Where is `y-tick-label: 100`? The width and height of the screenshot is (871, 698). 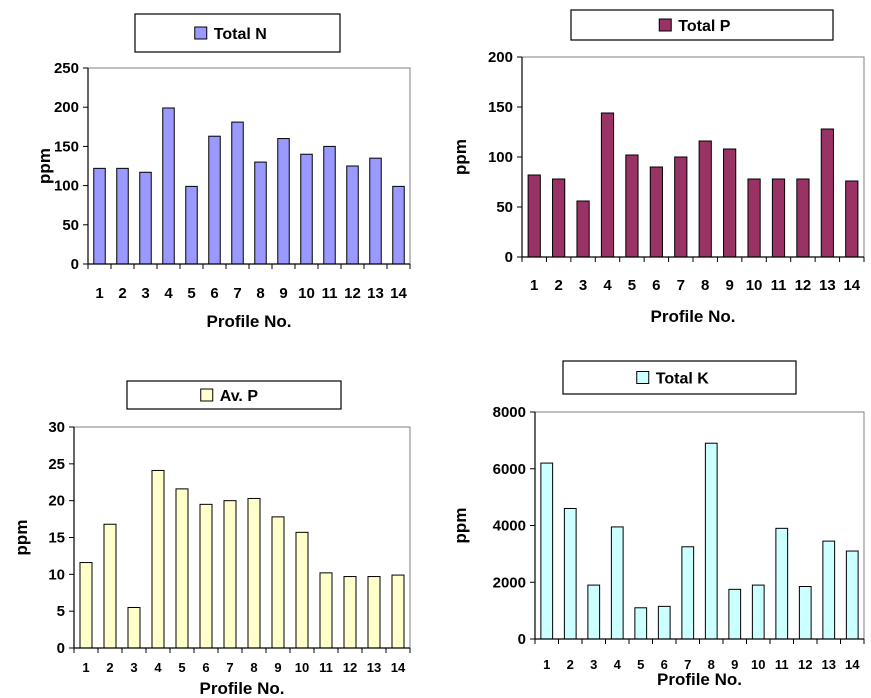 y-tick-label: 100 is located at coordinates (500, 157).